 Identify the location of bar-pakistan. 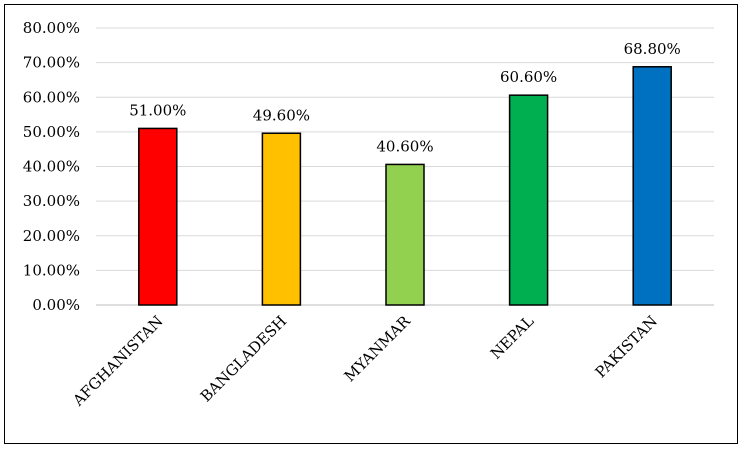
(652, 186).